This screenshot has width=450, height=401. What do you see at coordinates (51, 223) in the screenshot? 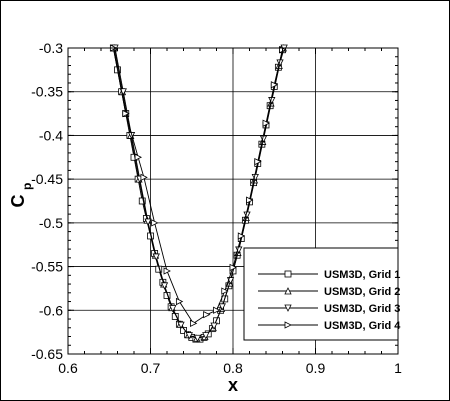
I see `y-tick-label: -0.5` at bounding box center [51, 223].